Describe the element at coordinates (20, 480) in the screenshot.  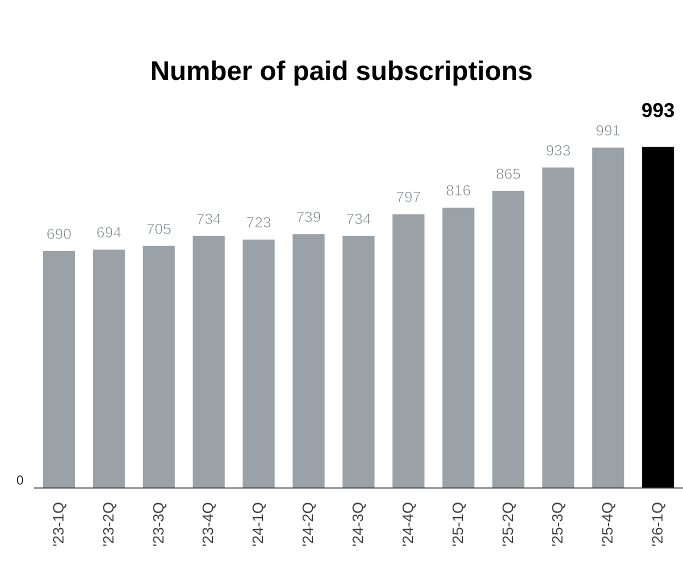
I see `text: 0` at that location.